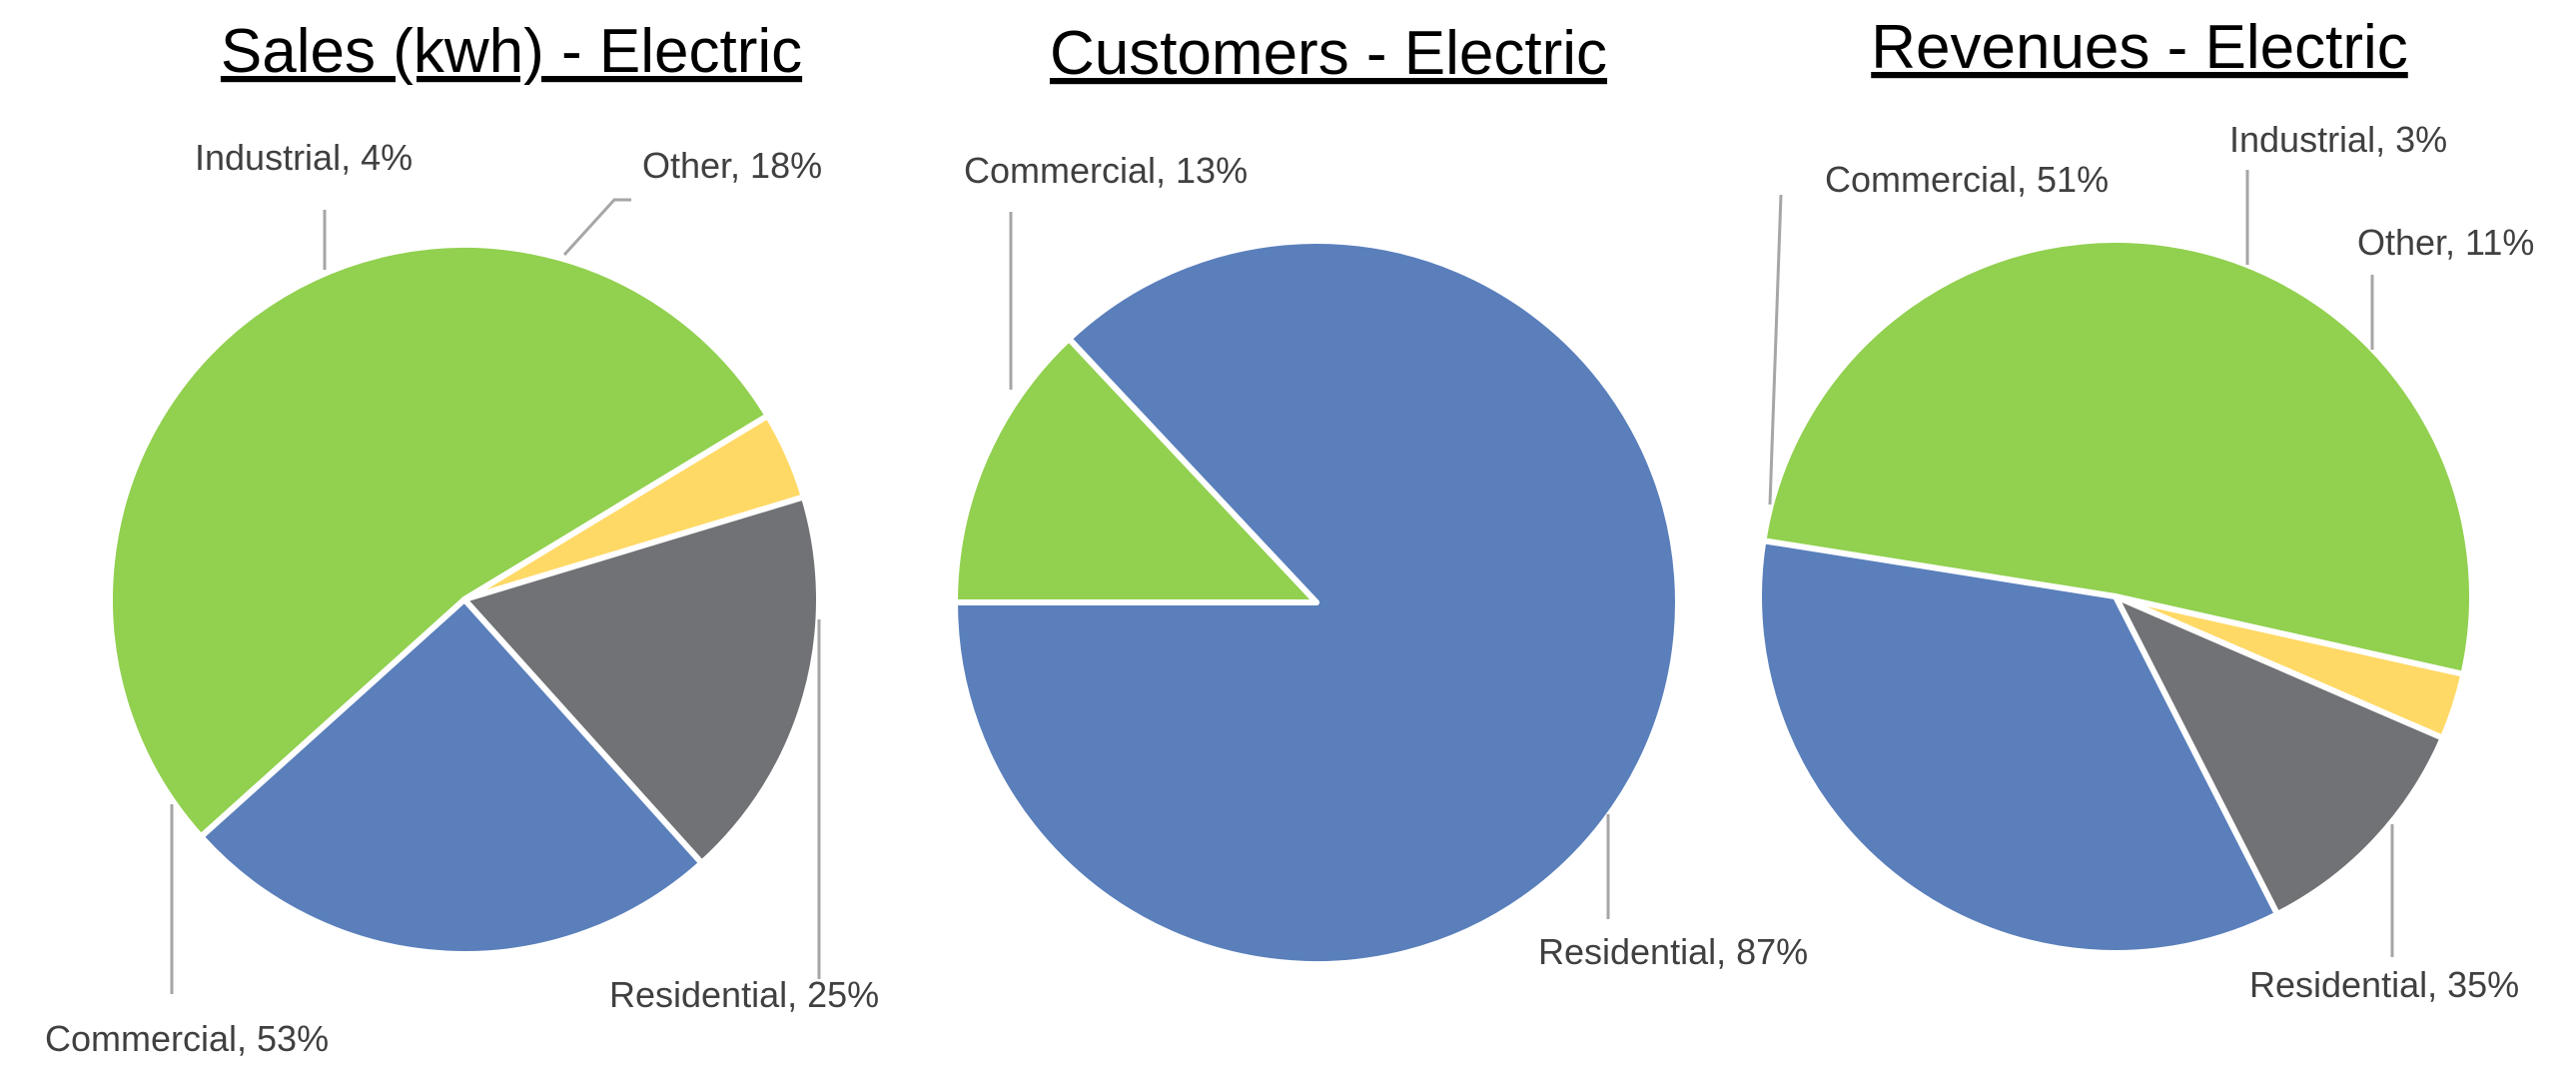  I want to click on data-label-industrial: Industrial, 3%, so click(2338, 139).